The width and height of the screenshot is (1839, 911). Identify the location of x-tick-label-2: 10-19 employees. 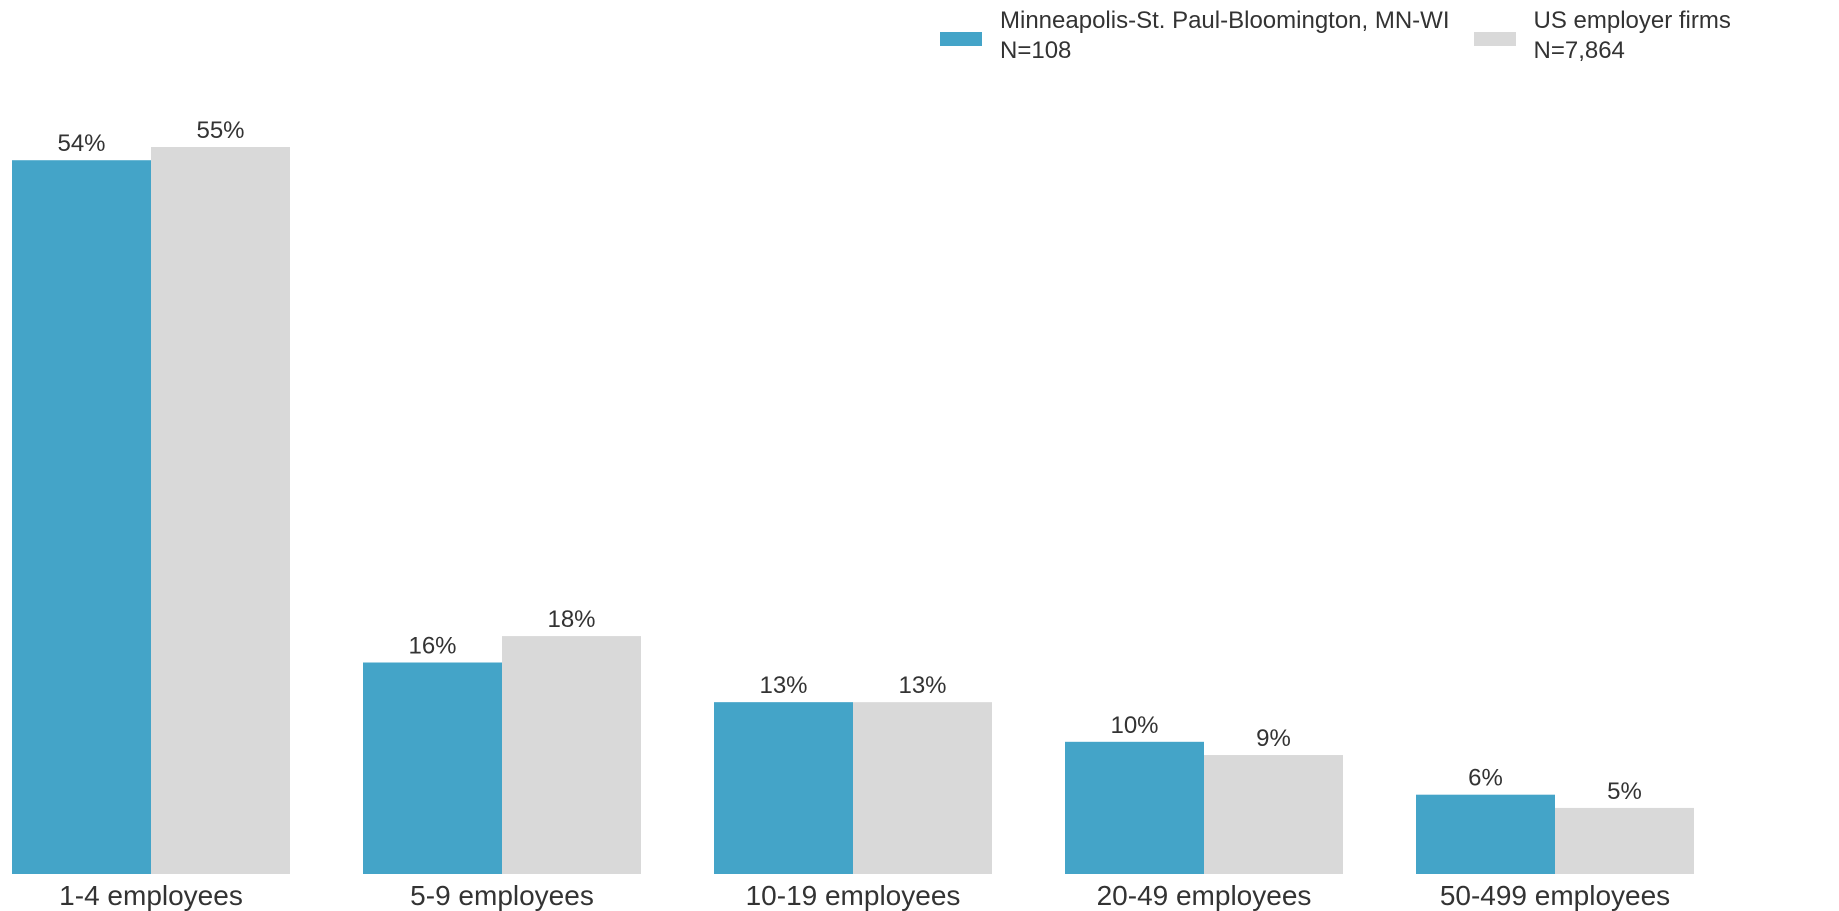
(853, 895).